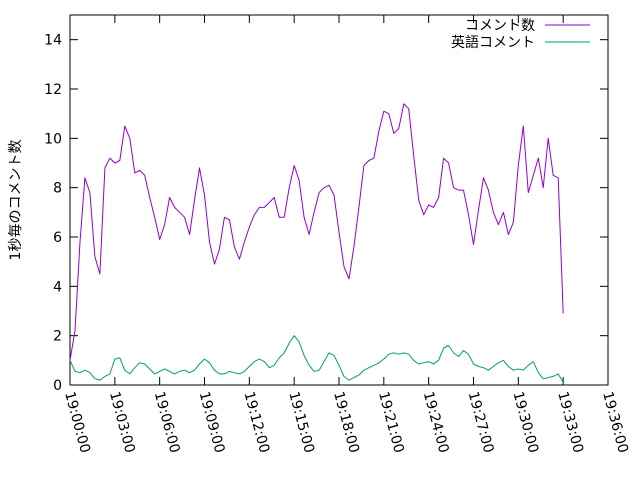 The height and width of the screenshot is (480, 640). I want to click on x-tick-label: 19:06:00, so click(167, 422).